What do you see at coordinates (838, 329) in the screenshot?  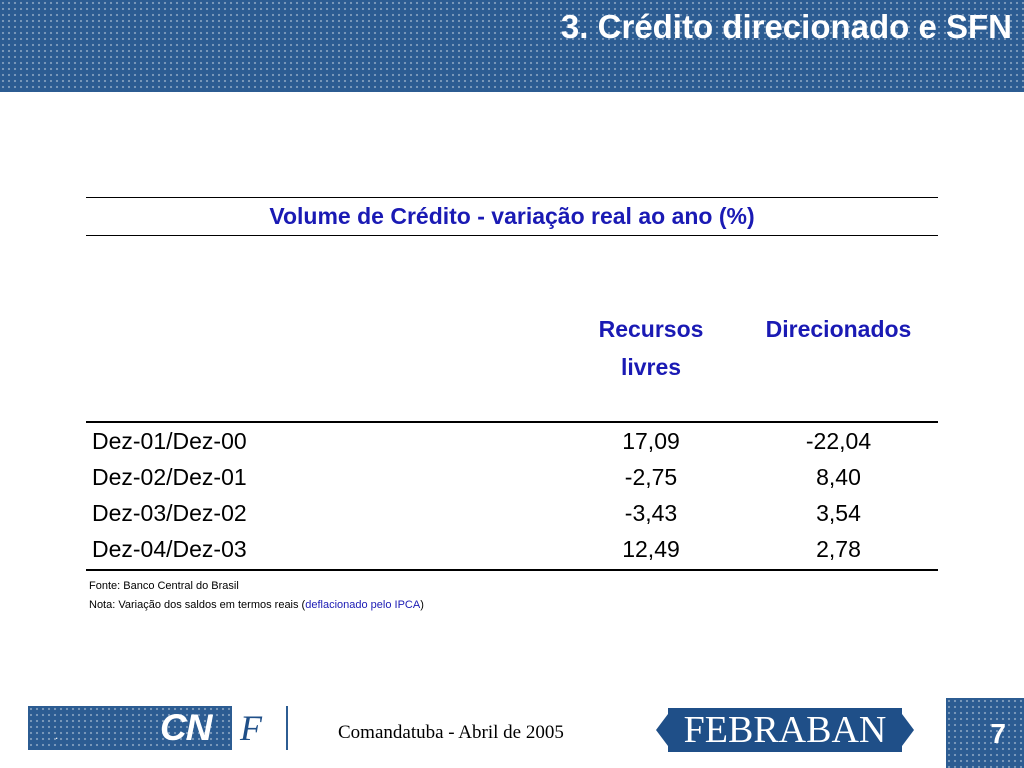 I see `column-header-direcionados: Direcionados` at bounding box center [838, 329].